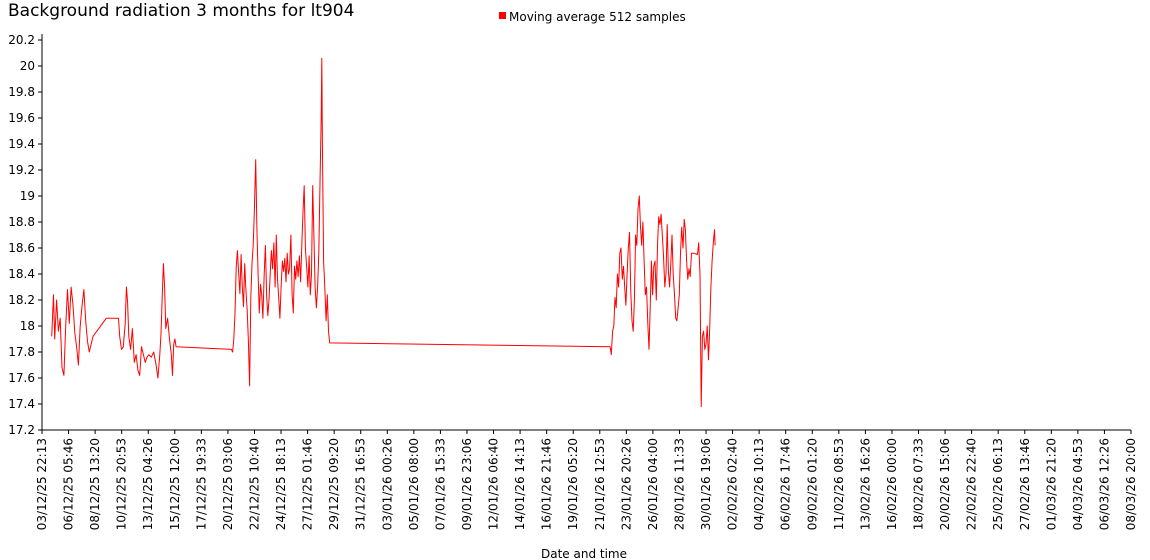  What do you see at coordinates (520, 484) in the screenshot?
I see `x-tick-label: 14/01/26 14:13` at bounding box center [520, 484].